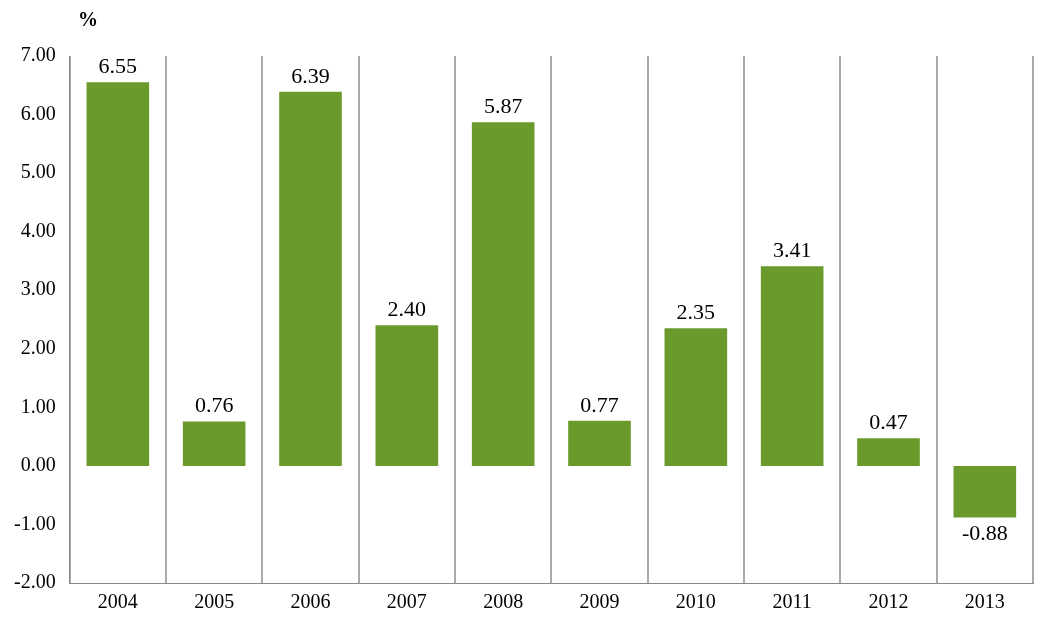 This screenshot has height=631, width=1051. I want to click on x-tick-label: 2008, so click(503, 601).